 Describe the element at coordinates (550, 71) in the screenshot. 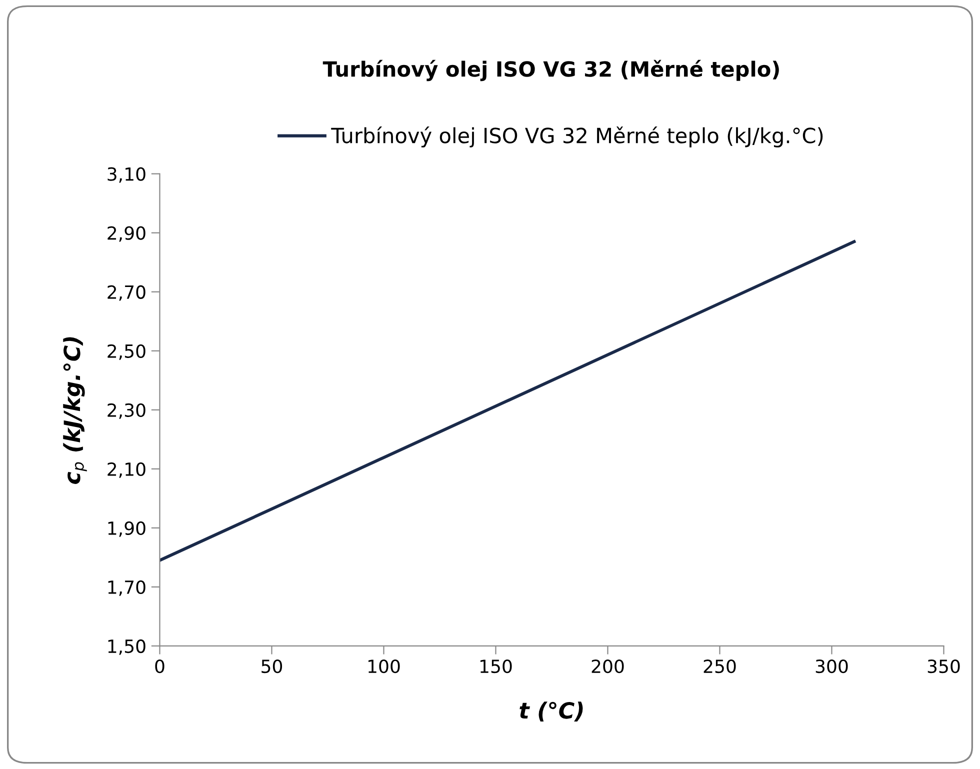

I see `chart-title: Turbínový olej ISO VG 32 (Měrné teplo)` at that location.